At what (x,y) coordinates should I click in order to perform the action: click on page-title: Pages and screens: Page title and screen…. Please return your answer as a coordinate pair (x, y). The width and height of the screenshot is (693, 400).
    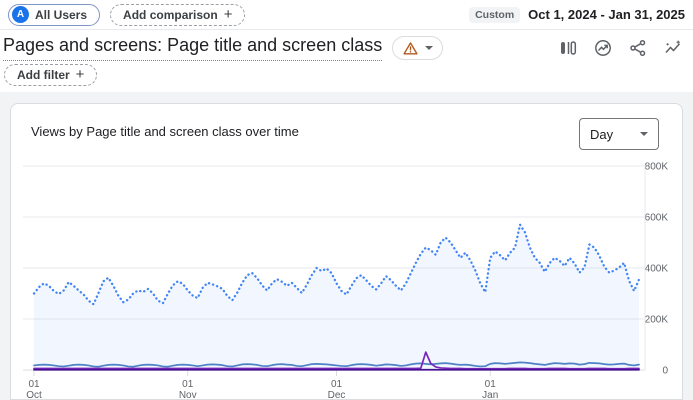
    Looking at the image, I should click on (193, 48).